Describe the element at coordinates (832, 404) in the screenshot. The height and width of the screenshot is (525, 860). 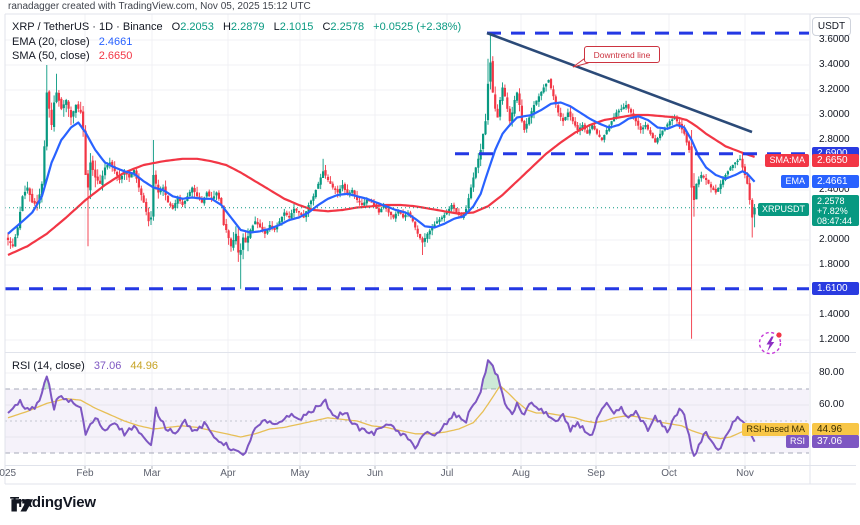
I see `rsi-axis-tick: 60.00` at that location.